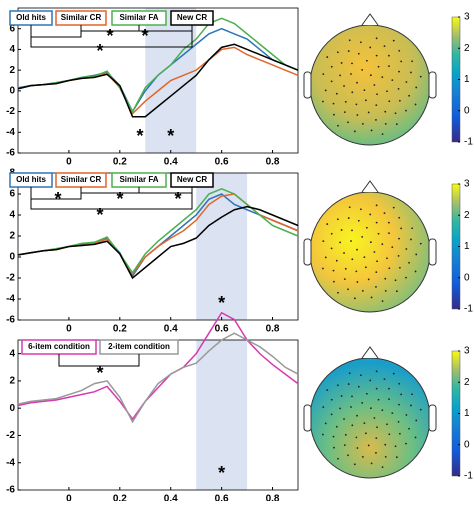 Image resolution: width=474 pixels, height=506 pixels. I want to click on series-line, so click(158, 378).